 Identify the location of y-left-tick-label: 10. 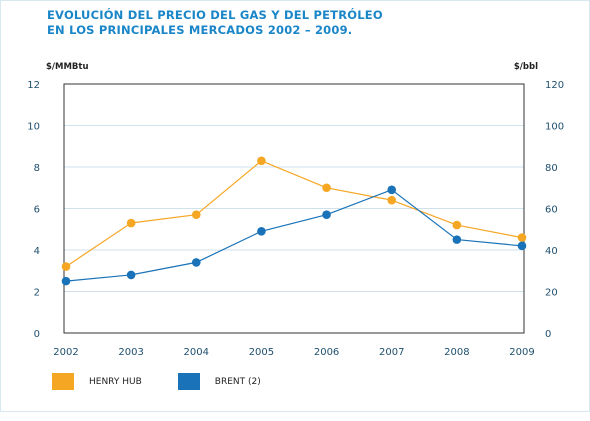
(33, 127).